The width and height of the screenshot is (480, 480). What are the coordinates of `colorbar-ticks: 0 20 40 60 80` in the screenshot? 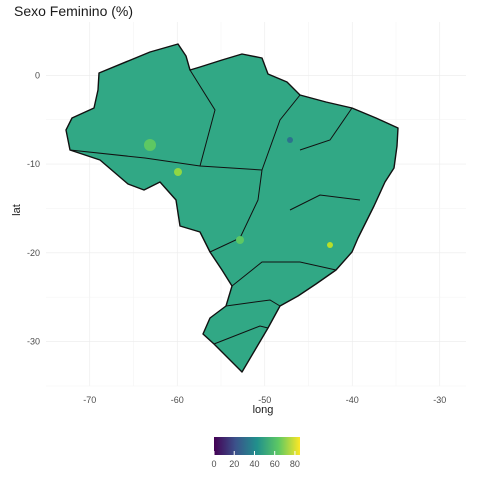 It's located at (255, 460).